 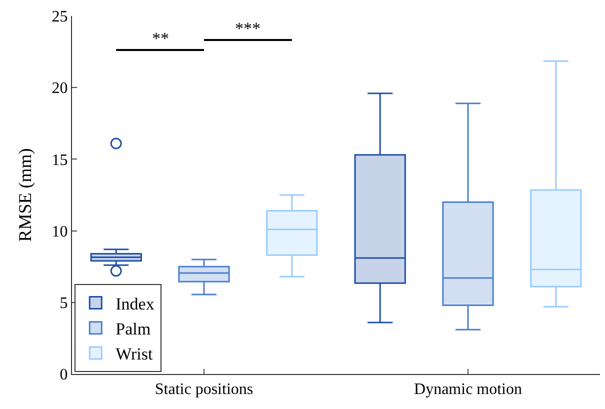 What do you see at coordinates (135, 354) in the screenshot?
I see `legend-label: Wrist` at bounding box center [135, 354].